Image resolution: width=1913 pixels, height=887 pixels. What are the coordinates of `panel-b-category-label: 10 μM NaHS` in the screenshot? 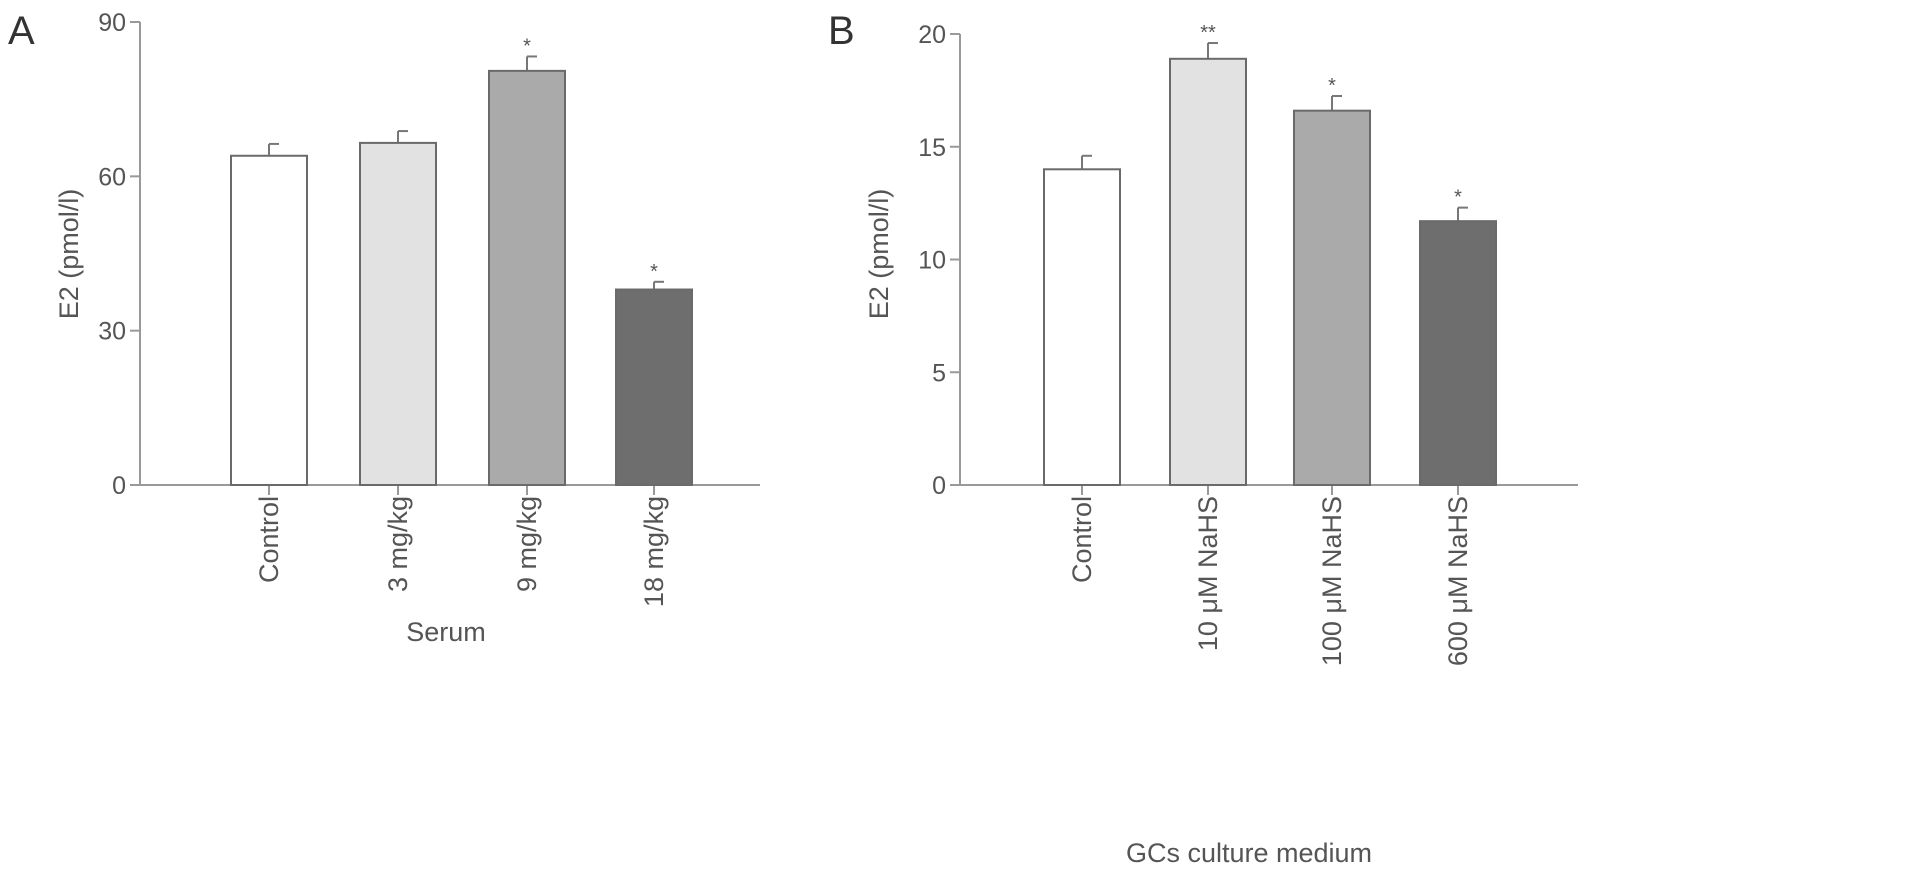 It's located at (1208, 573).